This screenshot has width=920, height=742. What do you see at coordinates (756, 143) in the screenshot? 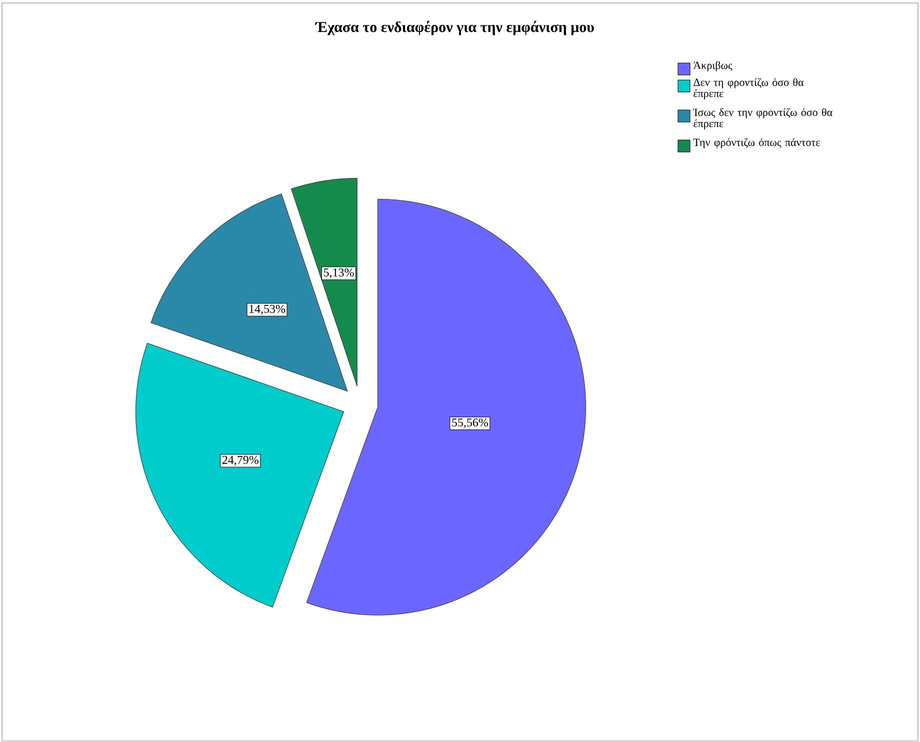
I see `legend-label: Την φρόντιζω όπως πάντοτε` at bounding box center [756, 143].